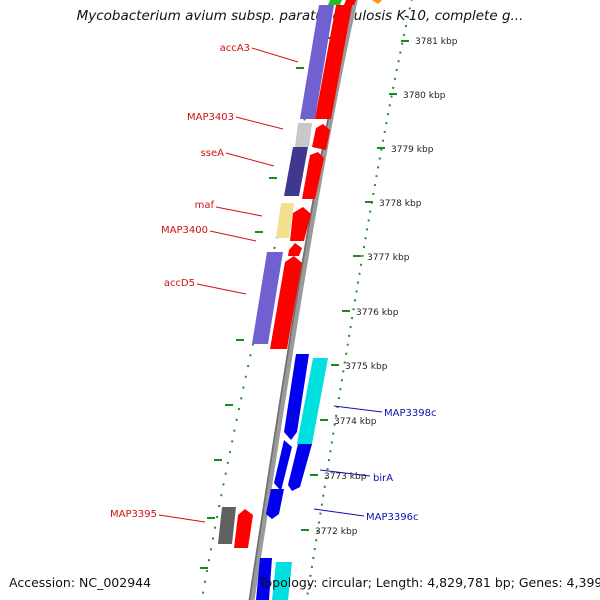 The width and height of the screenshot is (600, 600). I want to click on gene-label-maf: maf, so click(205, 205).